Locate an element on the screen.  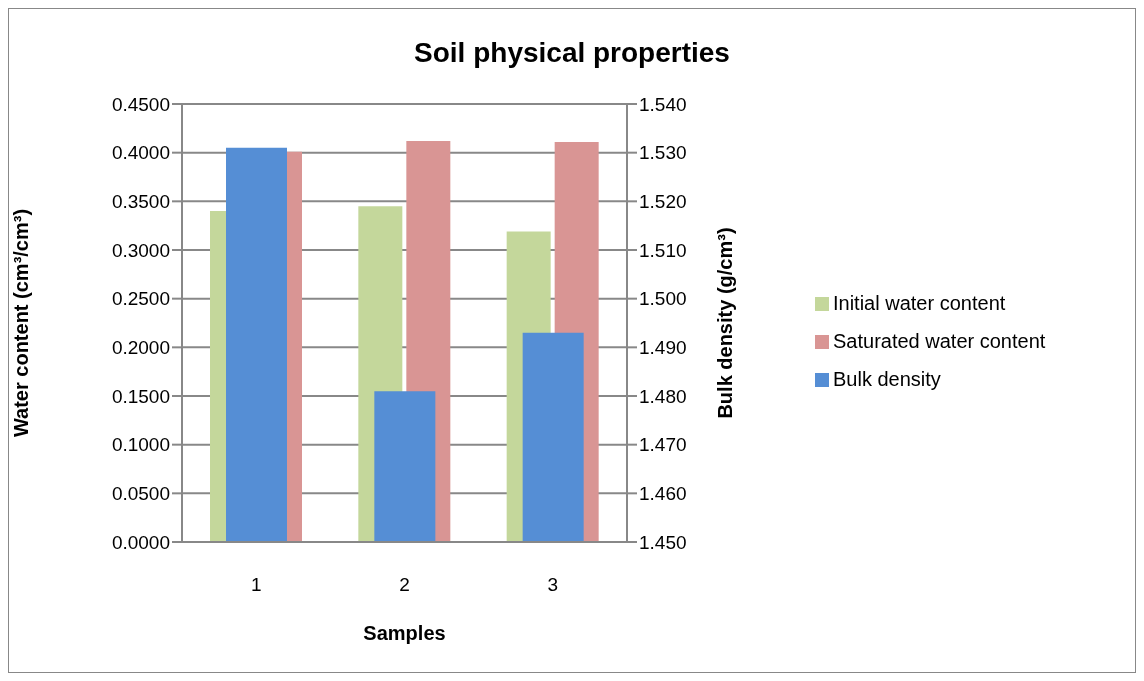
y-tick-label: 0.4000 is located at coordinates (140, 153).